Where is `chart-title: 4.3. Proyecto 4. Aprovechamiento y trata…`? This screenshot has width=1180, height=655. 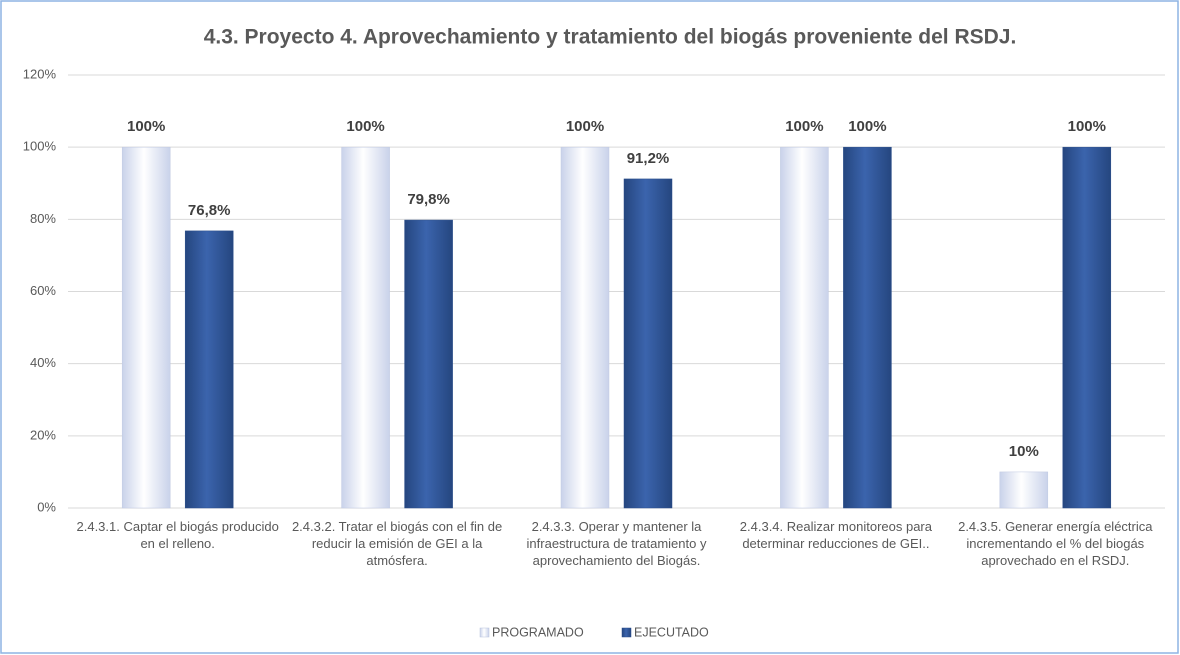
chart-title: 4.3. Proyecto 4. Aprovechamiento y trata… is located at coordinates (610, 37).